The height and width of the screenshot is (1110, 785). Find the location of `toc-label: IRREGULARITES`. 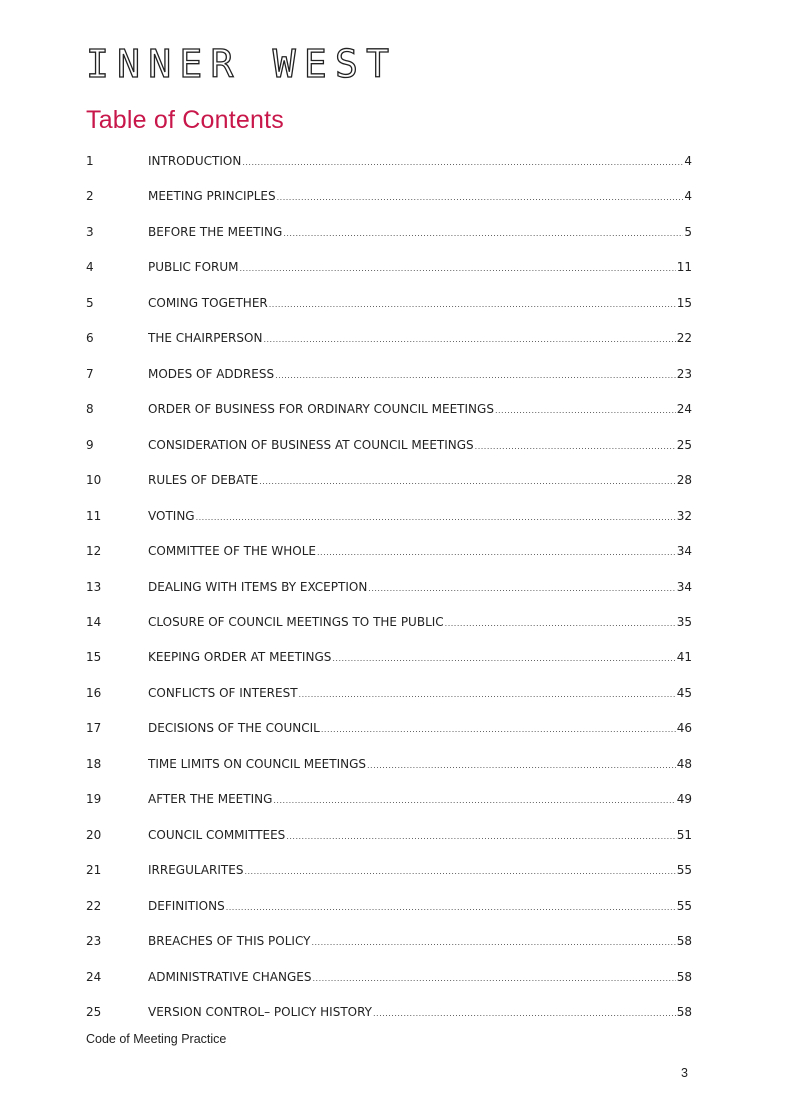

toc-label: IRREGULARITES is located at coordinates (196, 870).